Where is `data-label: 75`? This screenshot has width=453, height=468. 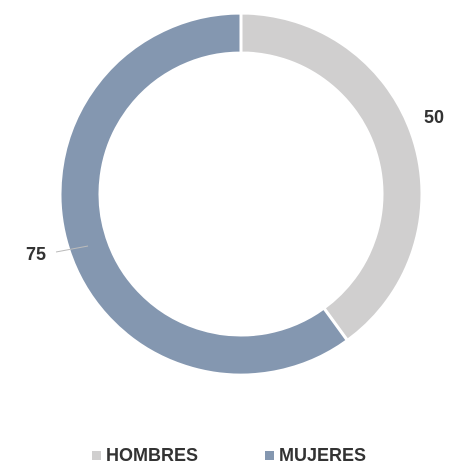 data-label: 75 is located at coordinates (36, 254).